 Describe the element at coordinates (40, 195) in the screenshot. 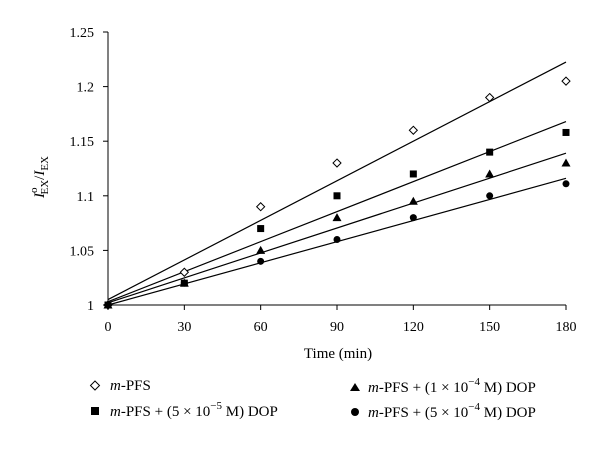

I see `y-title-symbol: I` at that location.